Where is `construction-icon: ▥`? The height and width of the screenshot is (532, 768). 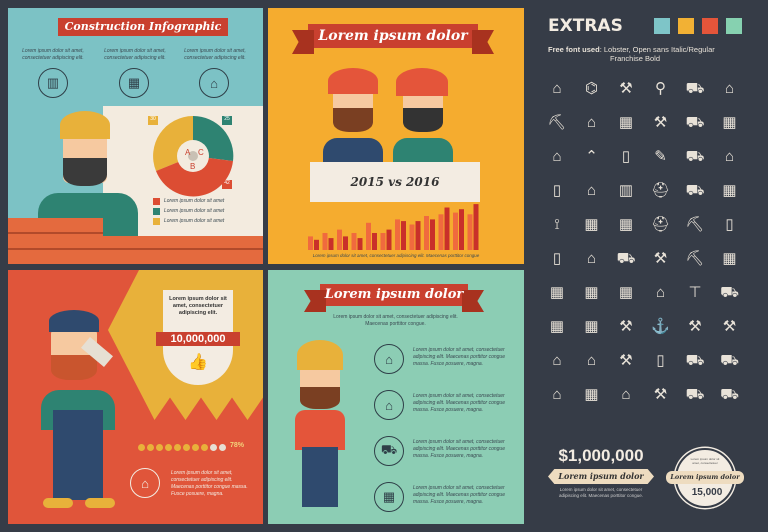
construction-icon: ▥ is located at coordinates (626, 190).